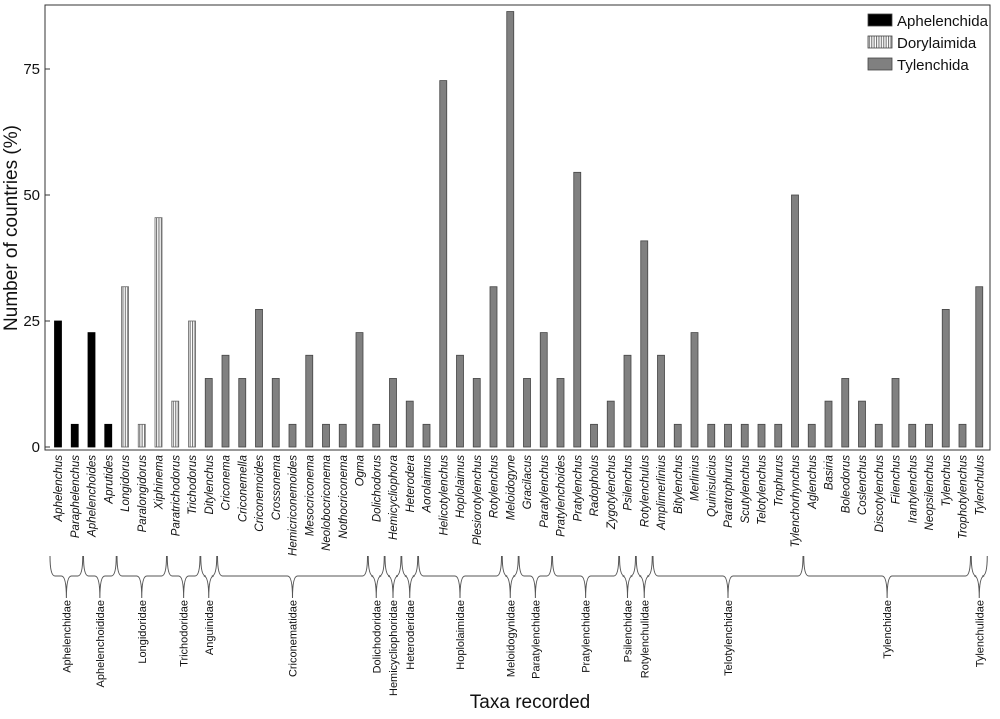 The image size is (1000, 719). Describe the element at coordinates (411, 484) in the screenshot. I see `x-tick-label: Heterodera` at that location.